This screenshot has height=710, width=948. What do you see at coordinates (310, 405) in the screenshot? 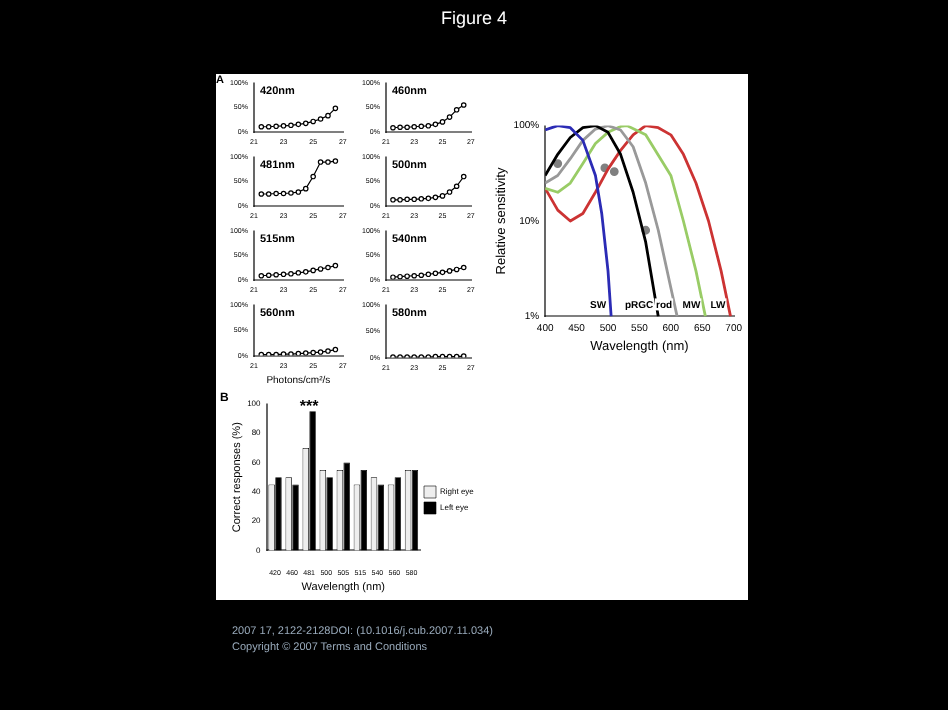
I see `annotation: ***` at bounding box center [310, 405].